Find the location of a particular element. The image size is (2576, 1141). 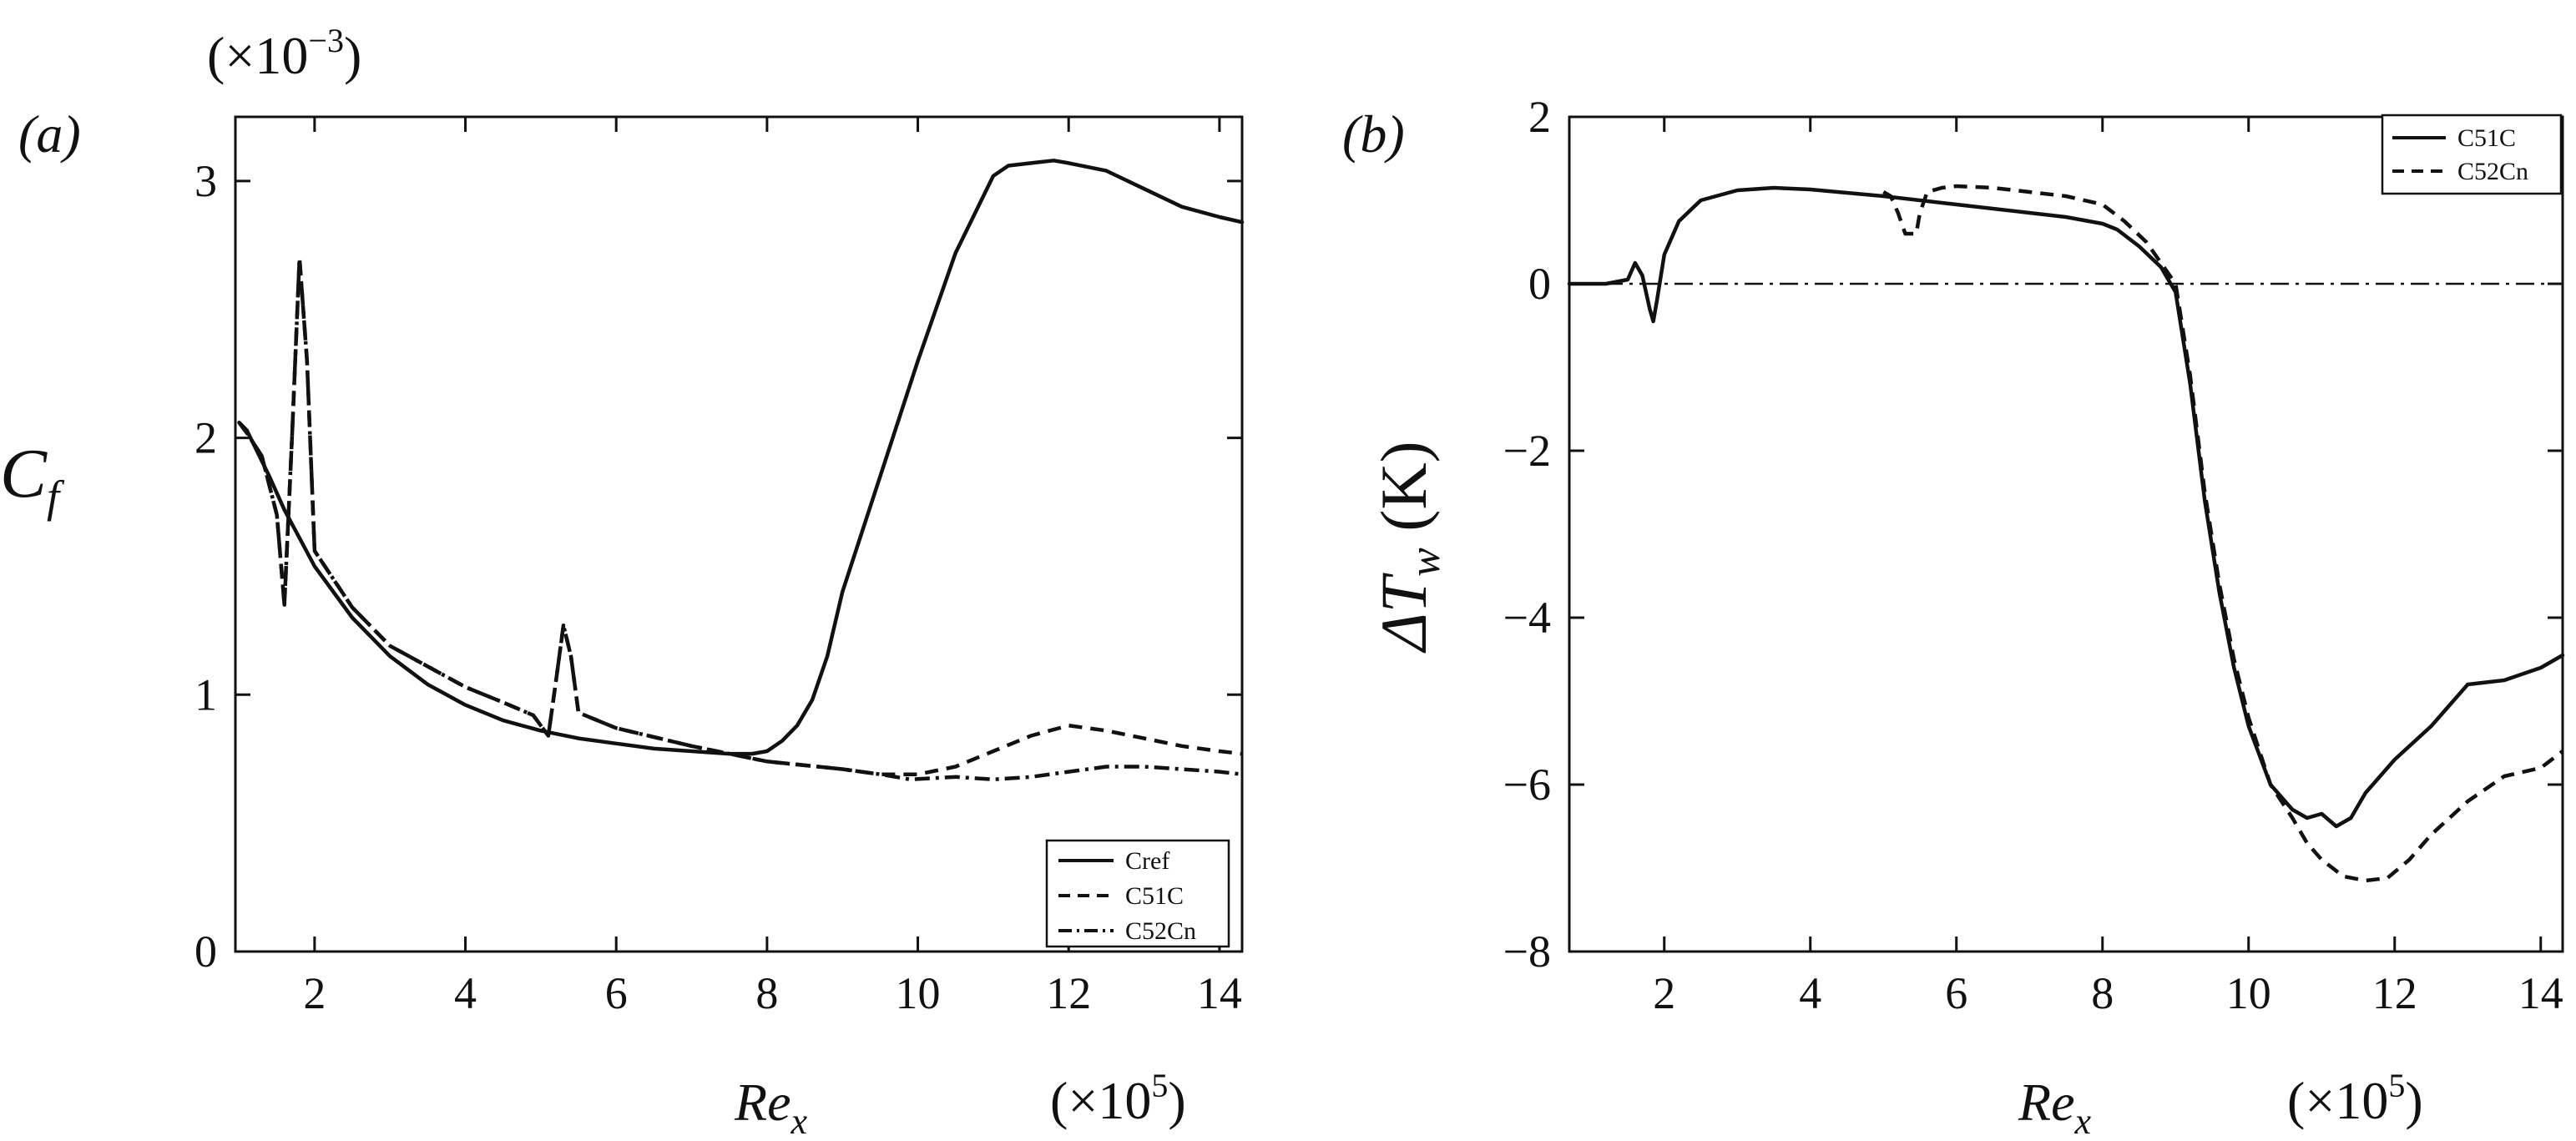

y-tick-label-b: 0 is located at coordinates (1539, 284).